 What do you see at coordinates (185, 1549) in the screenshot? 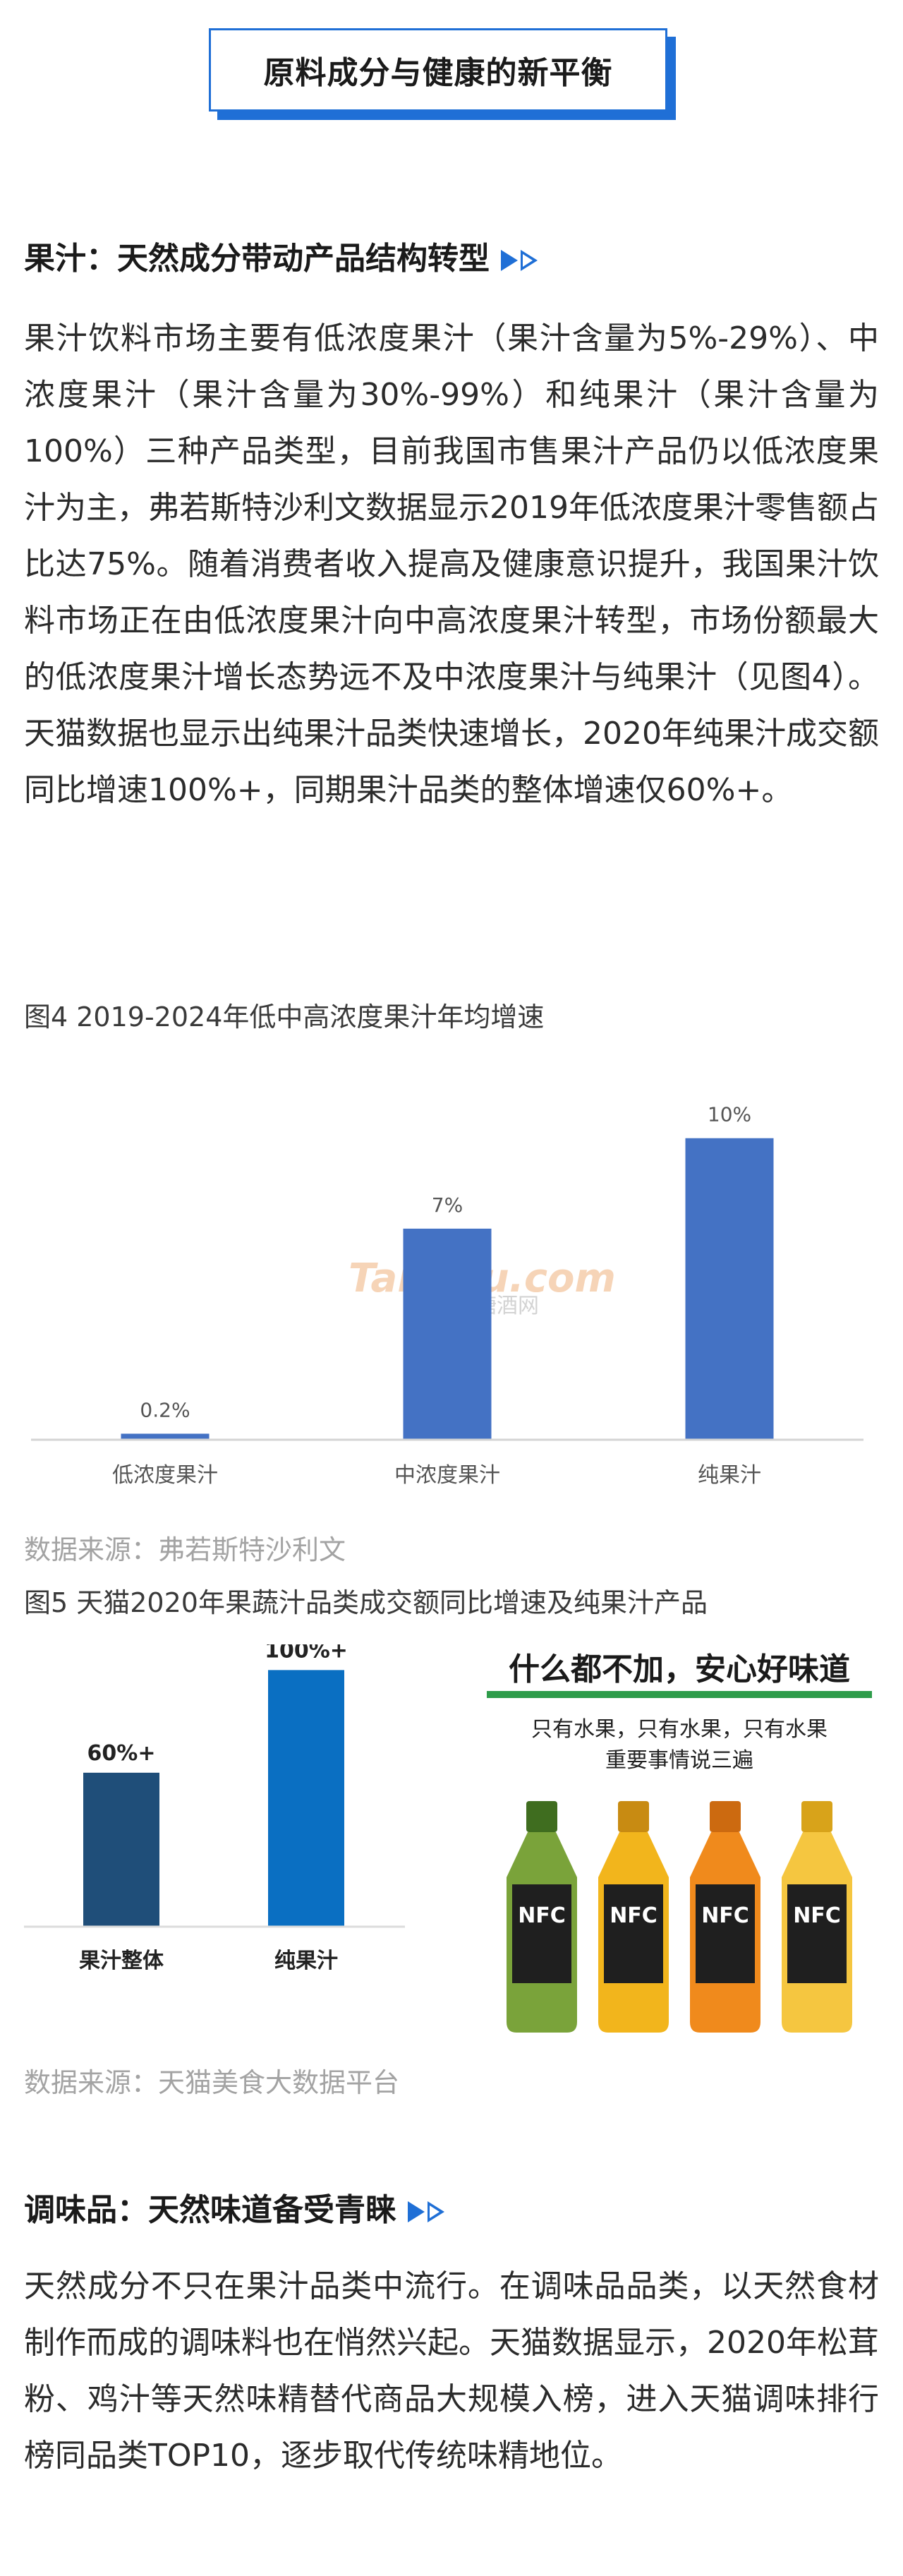
I see `figure4-source: 数据来源：弗若斯特沙利文` at bounding box center [185, 1549].